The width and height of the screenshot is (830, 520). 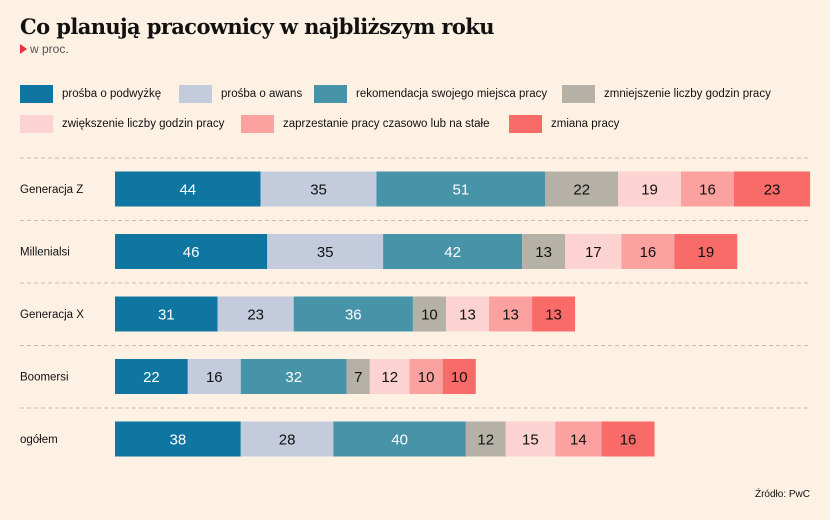 I want to click on category-label: Millenialsi, so click(x=45, y=253).